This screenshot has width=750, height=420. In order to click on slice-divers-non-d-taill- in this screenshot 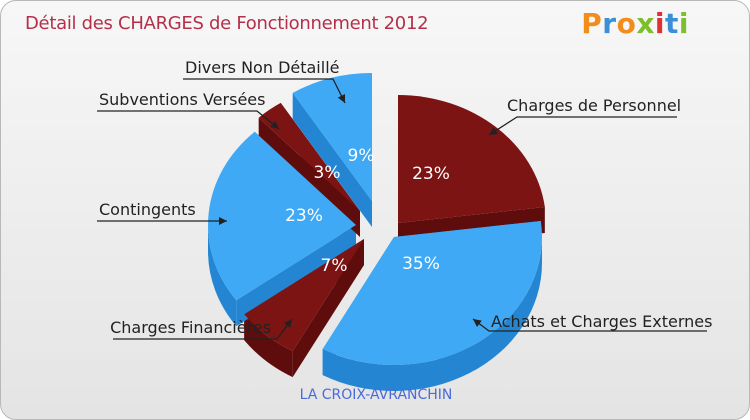, I will do `click(332, 137)`.